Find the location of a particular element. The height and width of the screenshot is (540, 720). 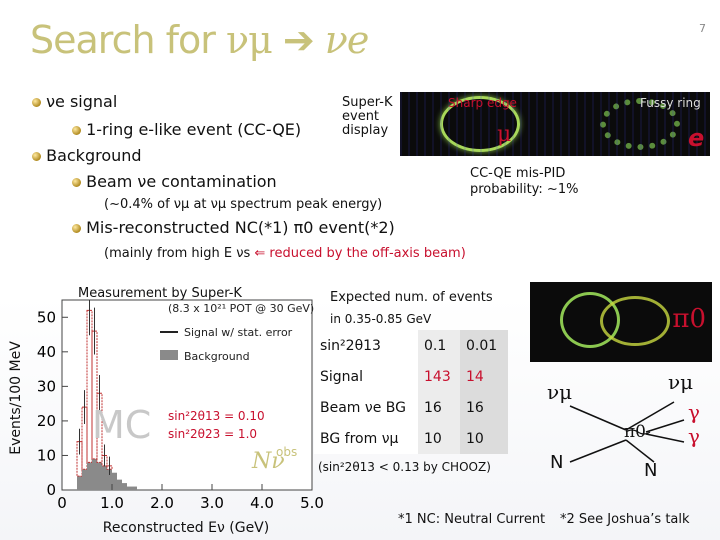

bullet-signal-text: νe signal is located at coordinates (82, 101).